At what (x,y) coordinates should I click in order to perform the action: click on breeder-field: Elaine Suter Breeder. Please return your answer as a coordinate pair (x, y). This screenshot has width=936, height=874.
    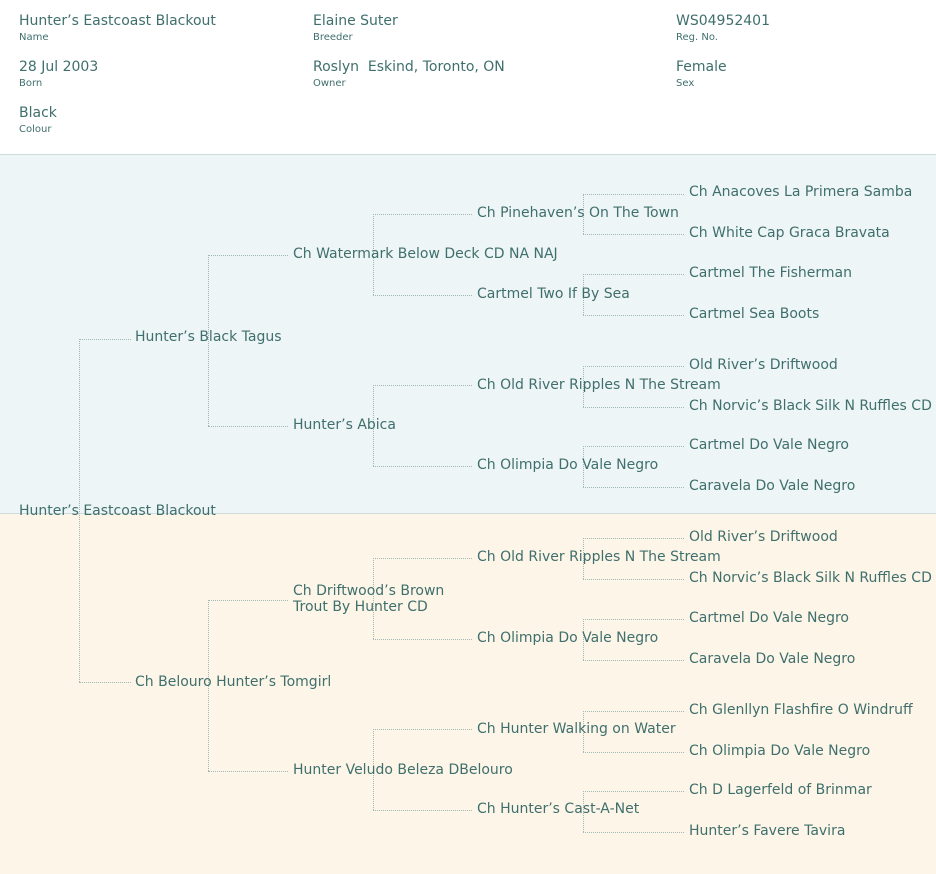
    Looking at the image, I should click on (355, 28).